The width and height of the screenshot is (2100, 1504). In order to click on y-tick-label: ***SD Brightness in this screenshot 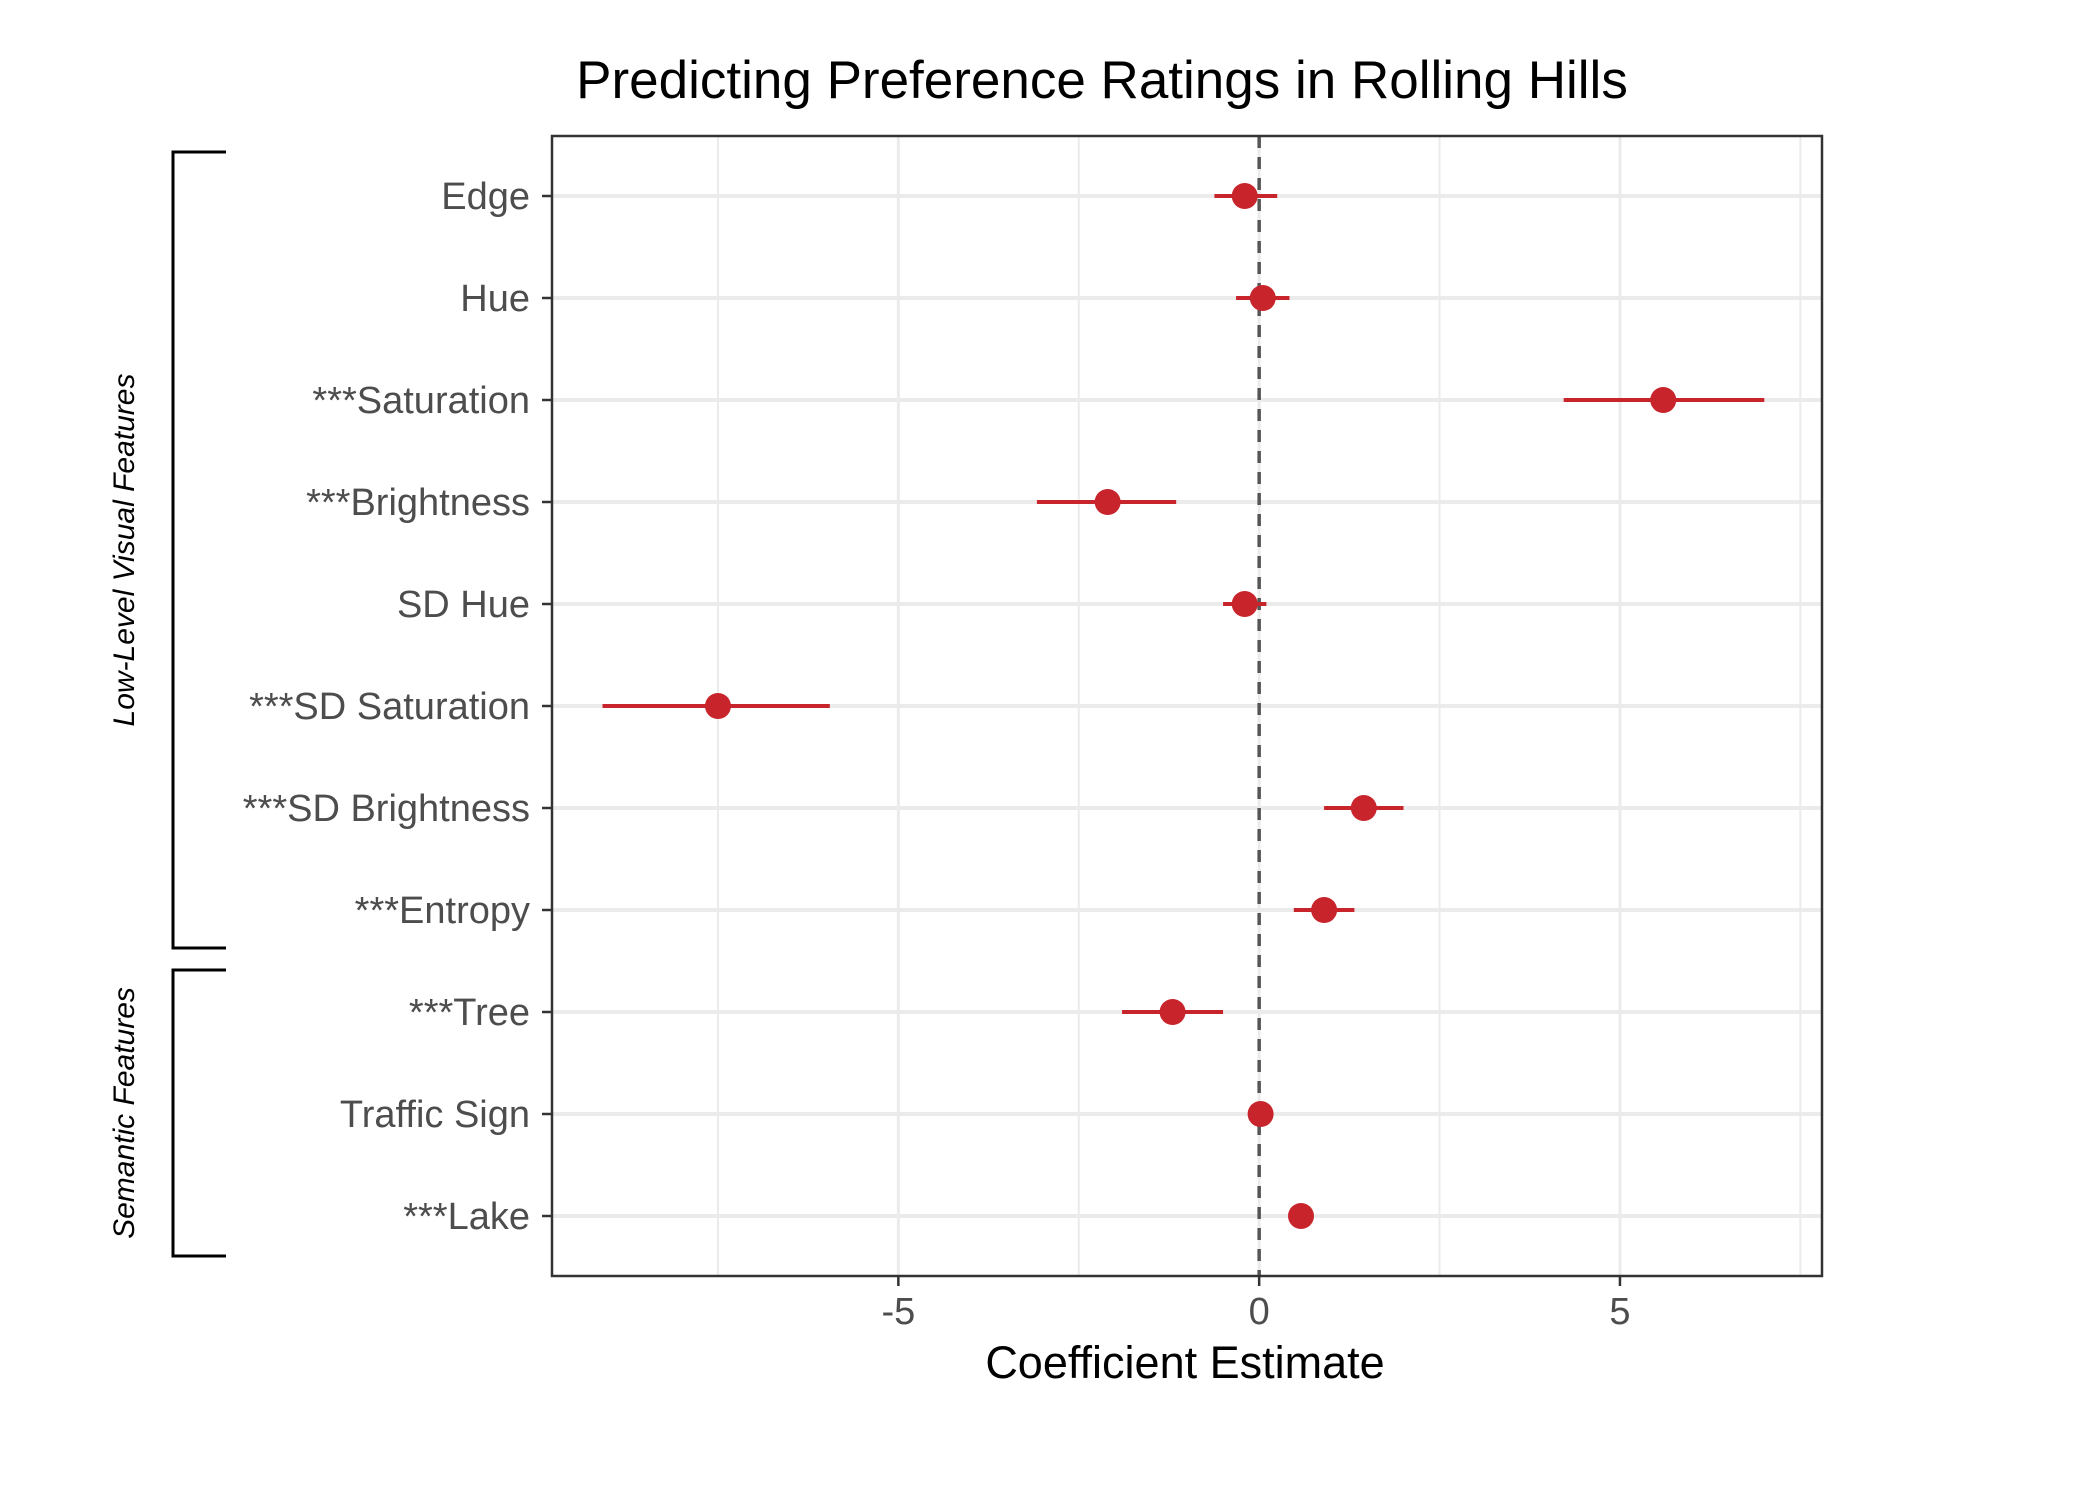, I will do `click(386, 809)`.